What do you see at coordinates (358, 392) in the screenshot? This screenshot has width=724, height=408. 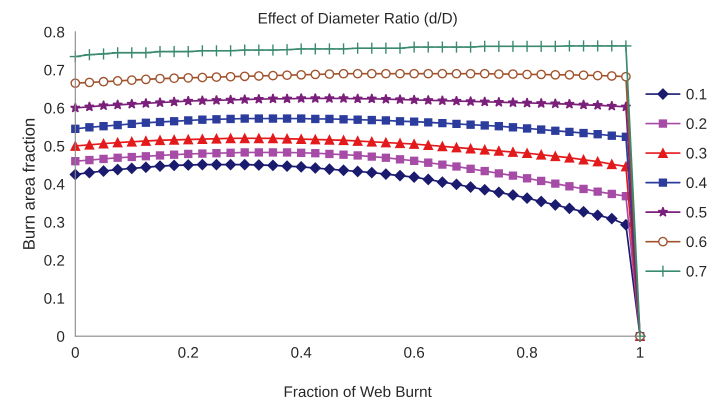 I see `x-axis-title: Fraction of Web Burnt` at bounding box center [358, 392].